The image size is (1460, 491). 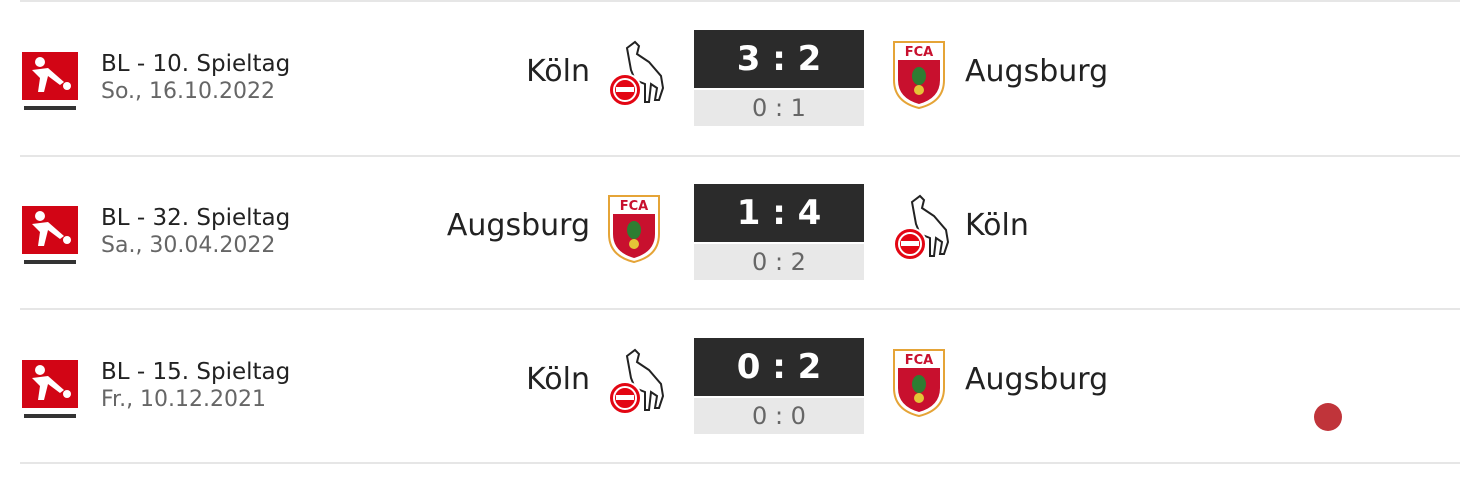 I want to click on competition-label: BL - 32. Spieltag, so click(x=196, y=218).